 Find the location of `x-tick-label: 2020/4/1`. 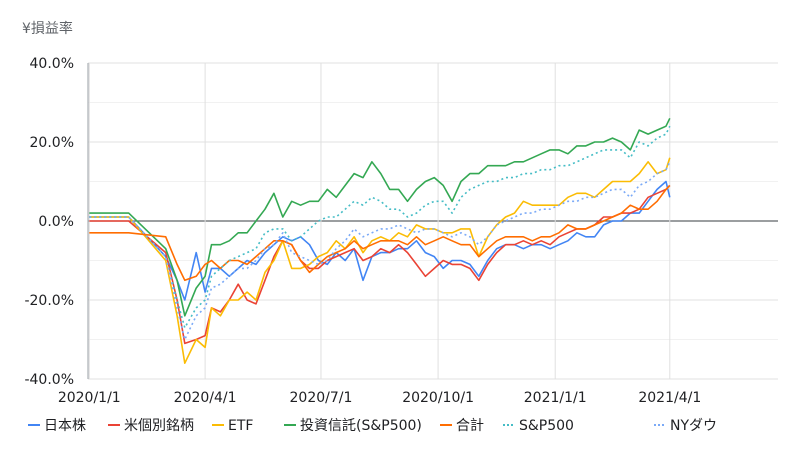

x-tick-label: 2020/4/1 is located at coordinates (205, 398).